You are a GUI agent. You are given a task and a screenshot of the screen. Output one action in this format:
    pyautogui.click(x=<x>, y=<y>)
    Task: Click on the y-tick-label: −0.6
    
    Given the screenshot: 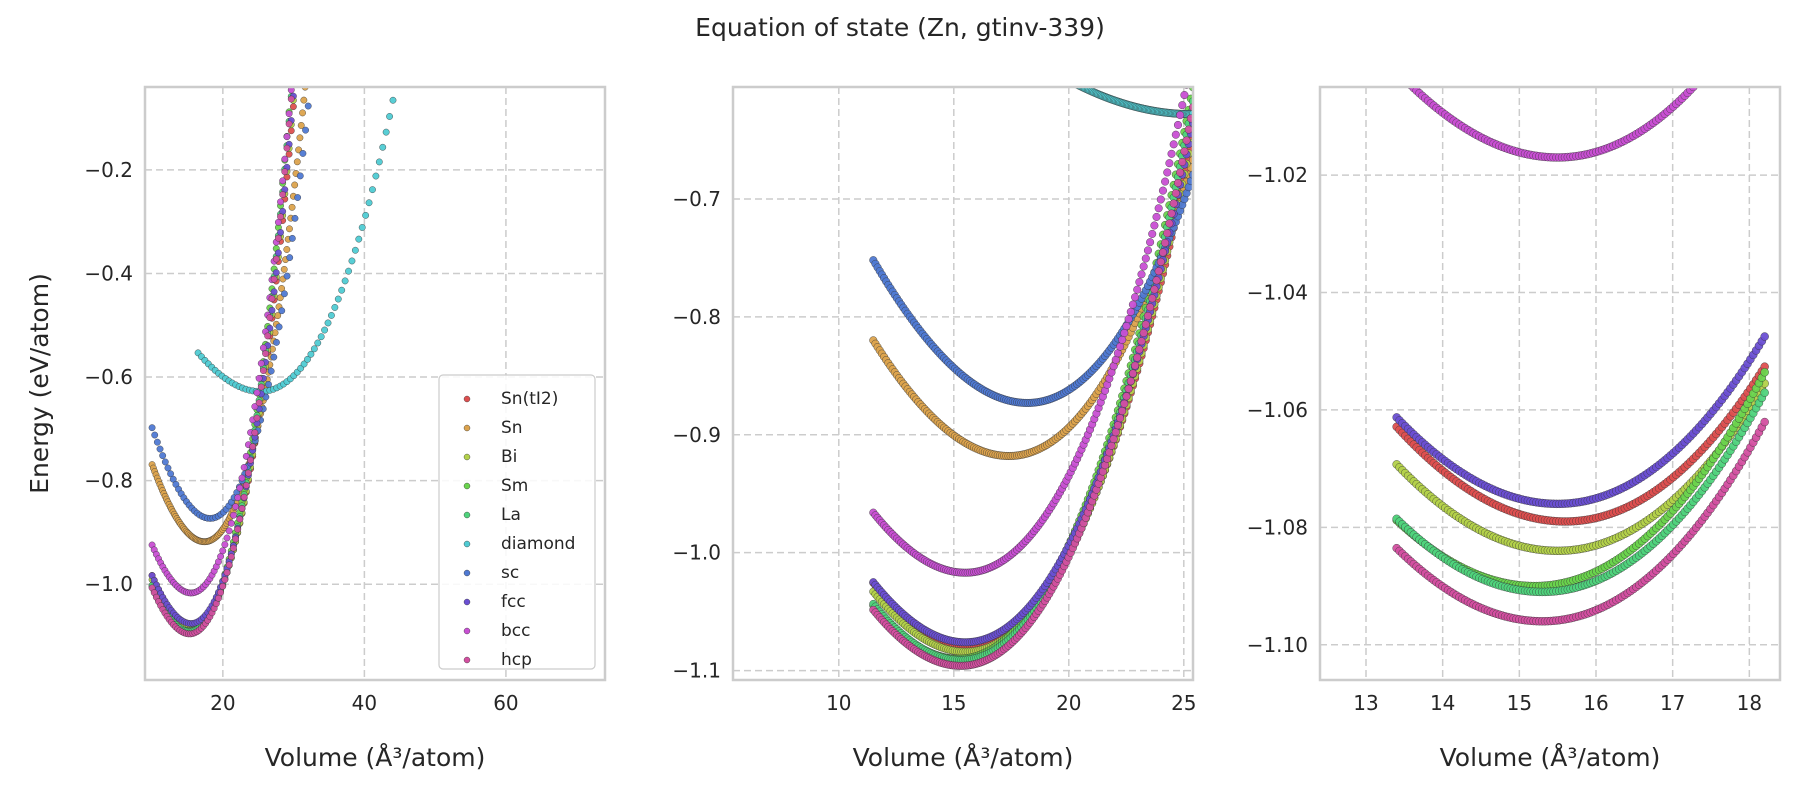 What is the action you would take?
    pyautogui.click(x=108, y=377)
    